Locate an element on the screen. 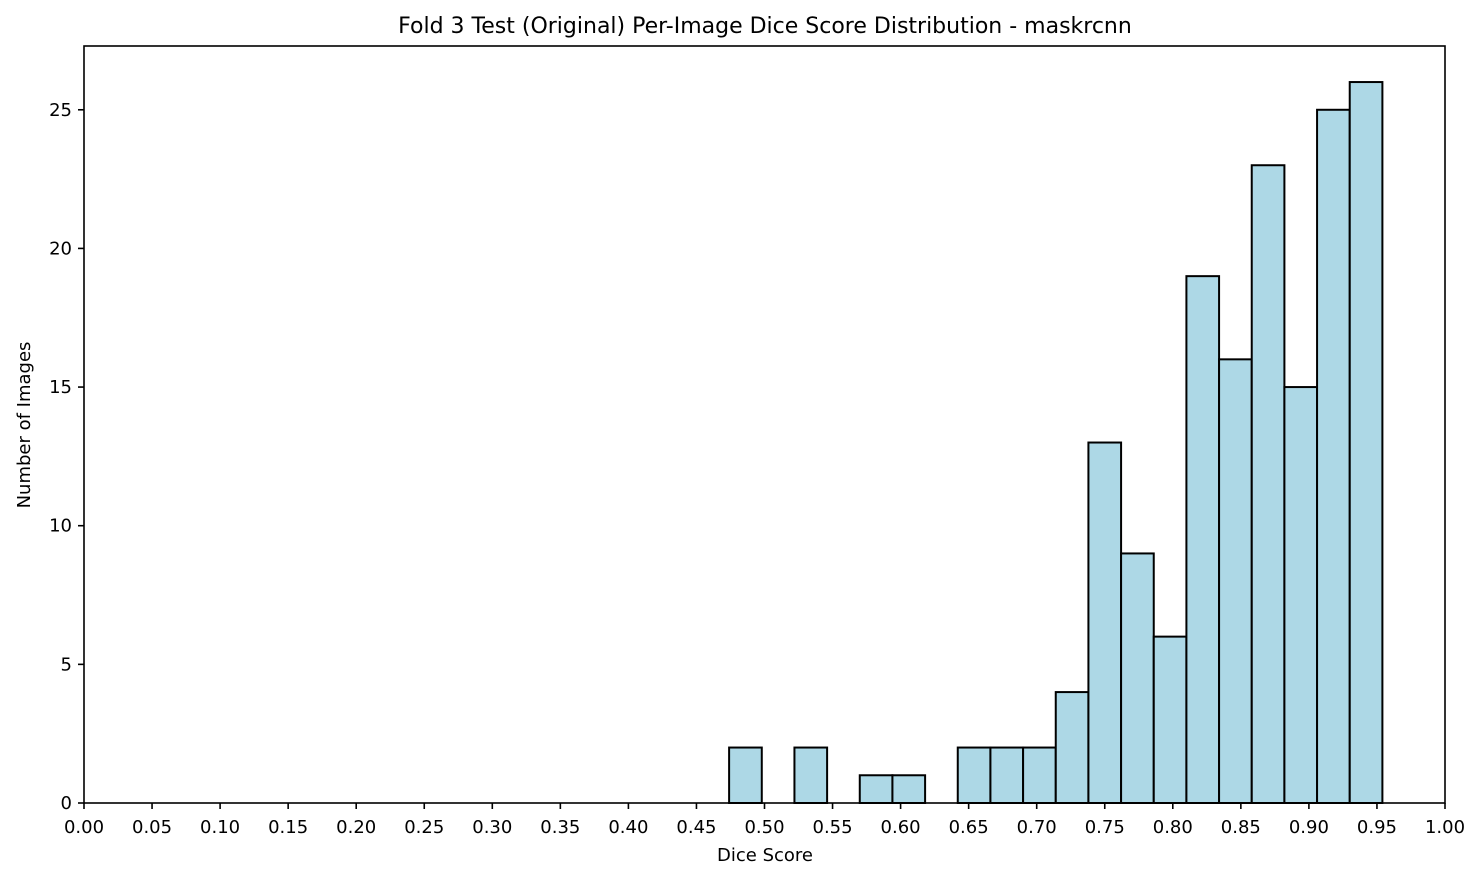 This screenshot has width=1484, height=881. x-tick-label: 0.40 is located at coordinates (628, 827).